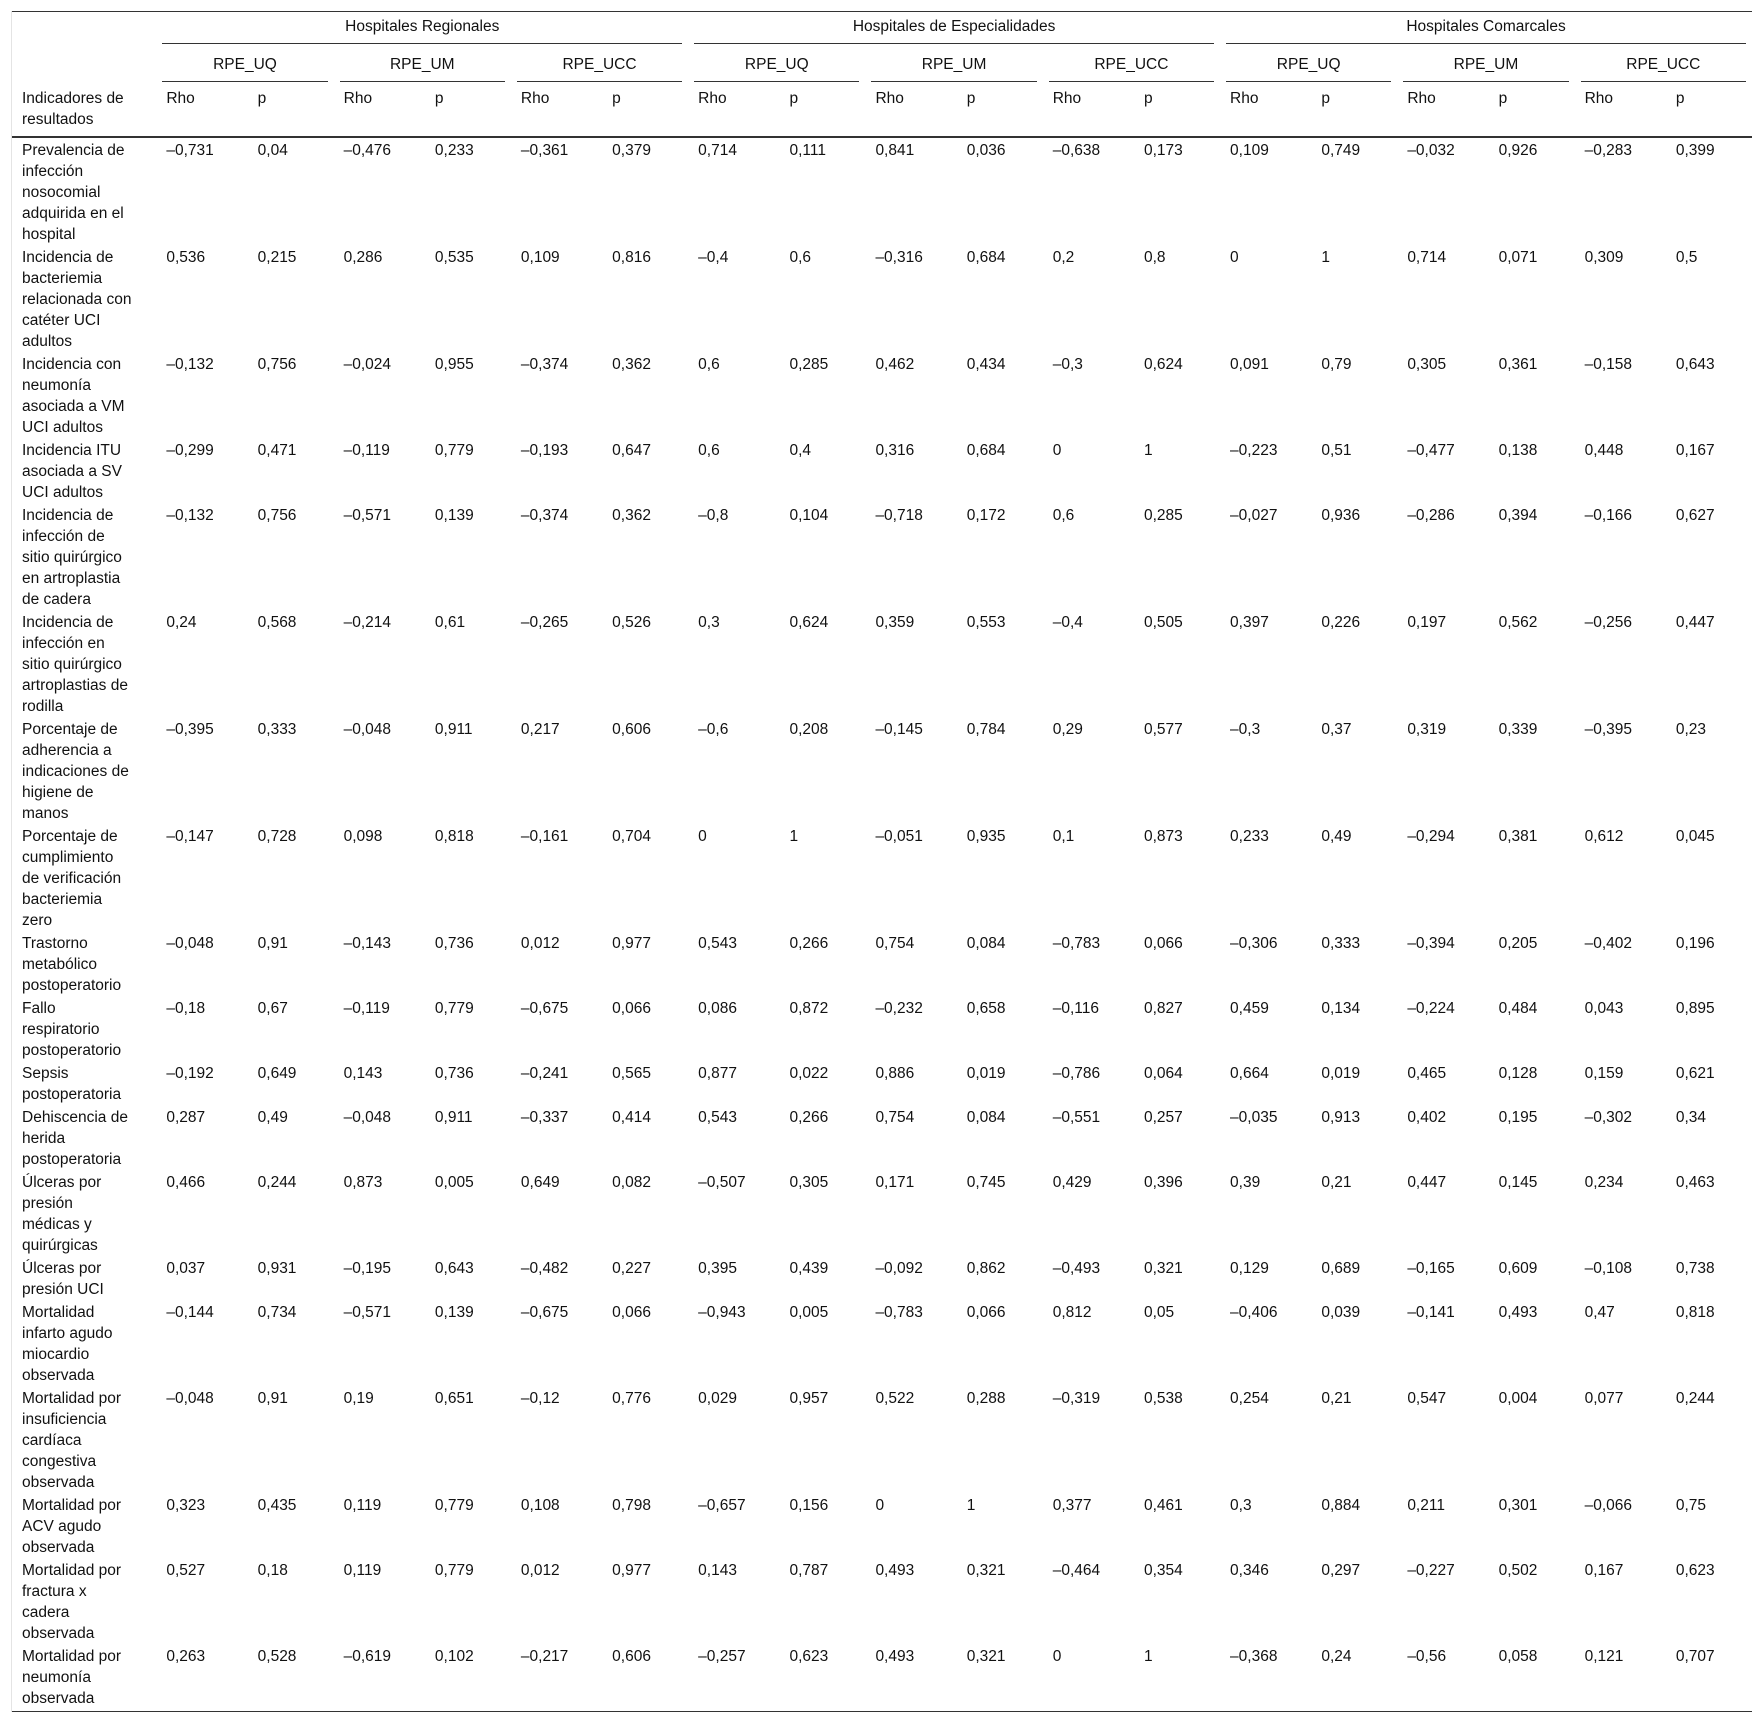 Image resolution: width=1761 pixels, height=1720 pixels. Describe the element at coordinates (1518, 1398) in the screenshot. I see `cell-value: 0,004` at that location.